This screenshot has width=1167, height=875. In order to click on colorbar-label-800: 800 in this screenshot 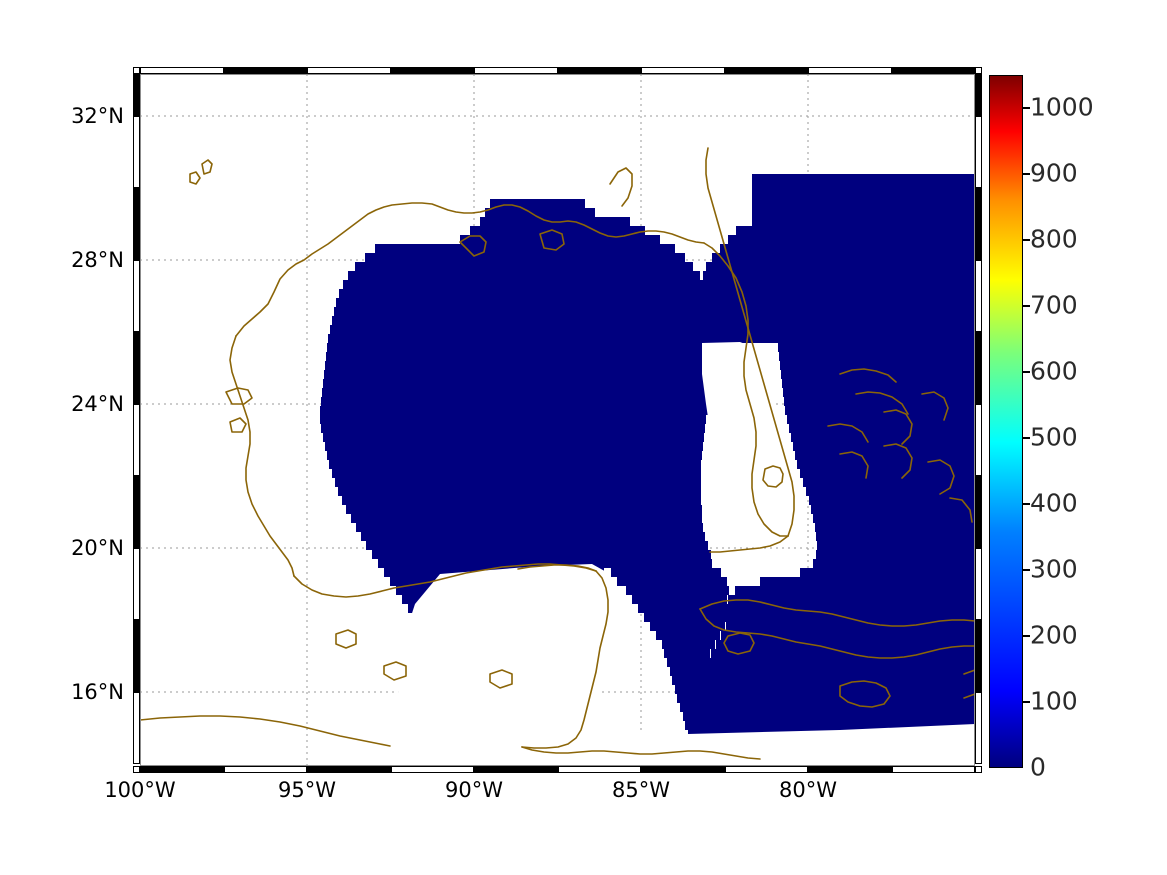, I will do `click(1054, 239)`.